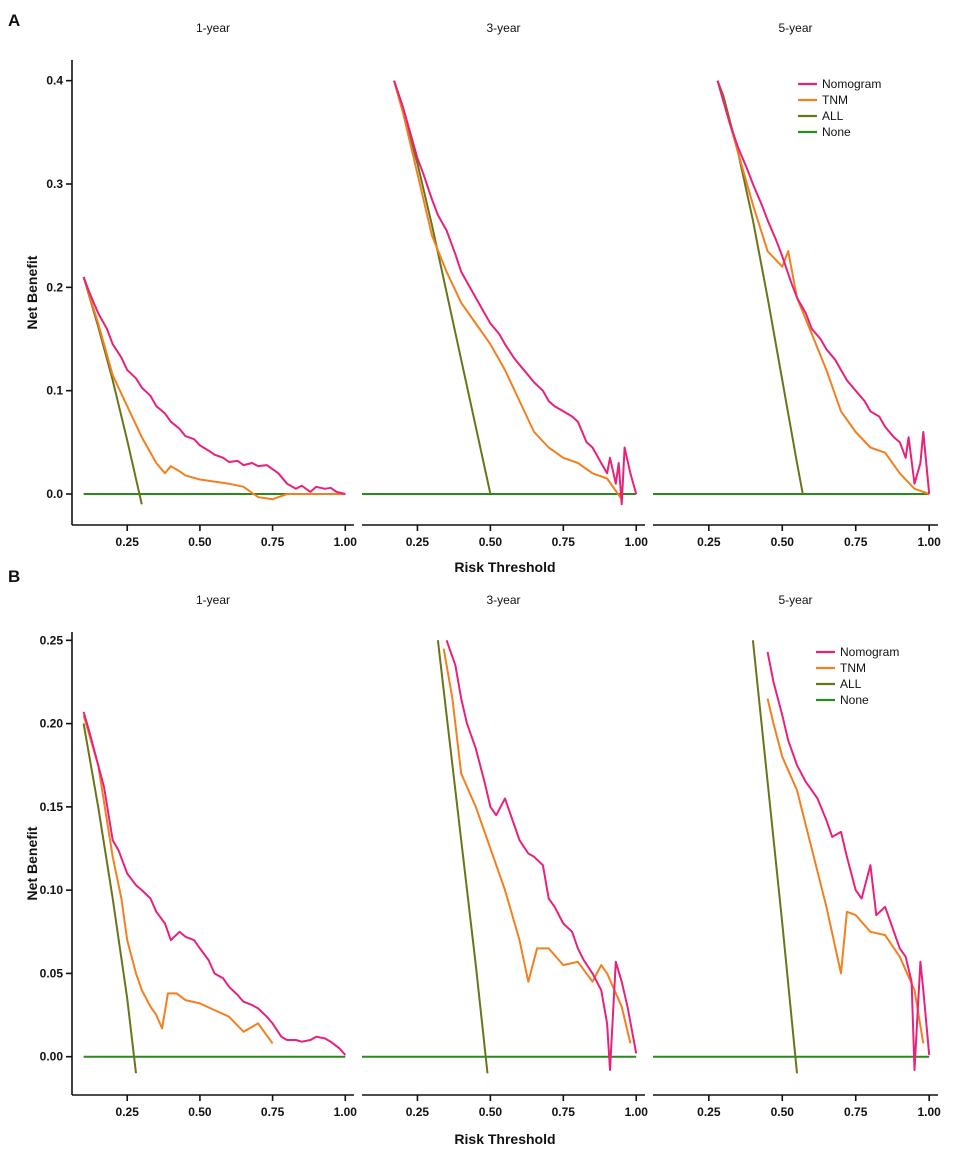 The width and height of the screenshot is (957, 1158). Describe the element at coordinates (54, 391) in the screenshot. I see `y-tick-label: 0.1` at that location.